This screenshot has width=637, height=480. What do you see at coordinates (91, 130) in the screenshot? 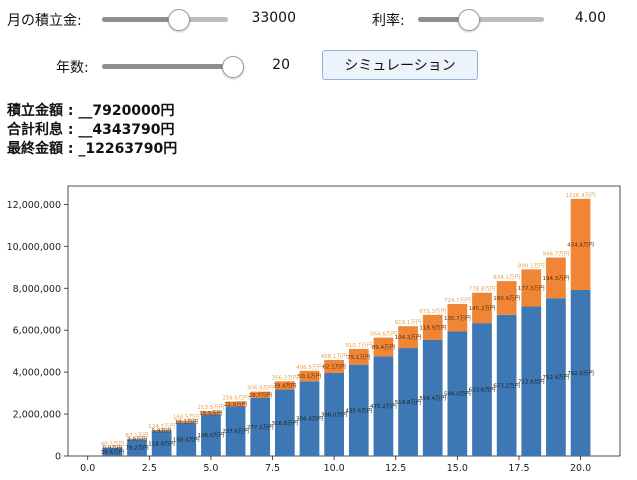
I see `total-interest-text: 合計利息 : __4343790円` at bounding box center [91, 130].